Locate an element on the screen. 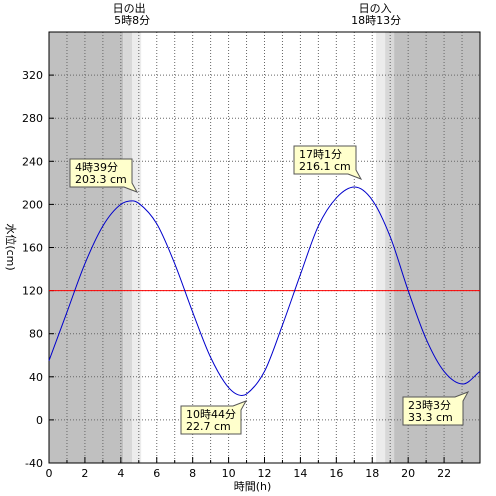  x-tick-label: 12 is located at coordinates (265, 473).